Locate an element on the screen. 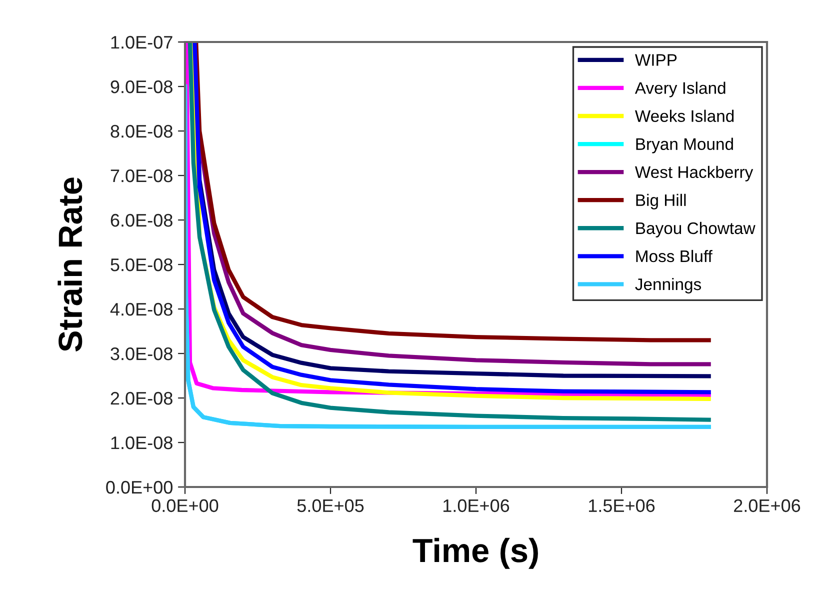 This screenshot has width=816, height=607. y-tick-label: 1.0E-08 is located at coordinates (141, 443).